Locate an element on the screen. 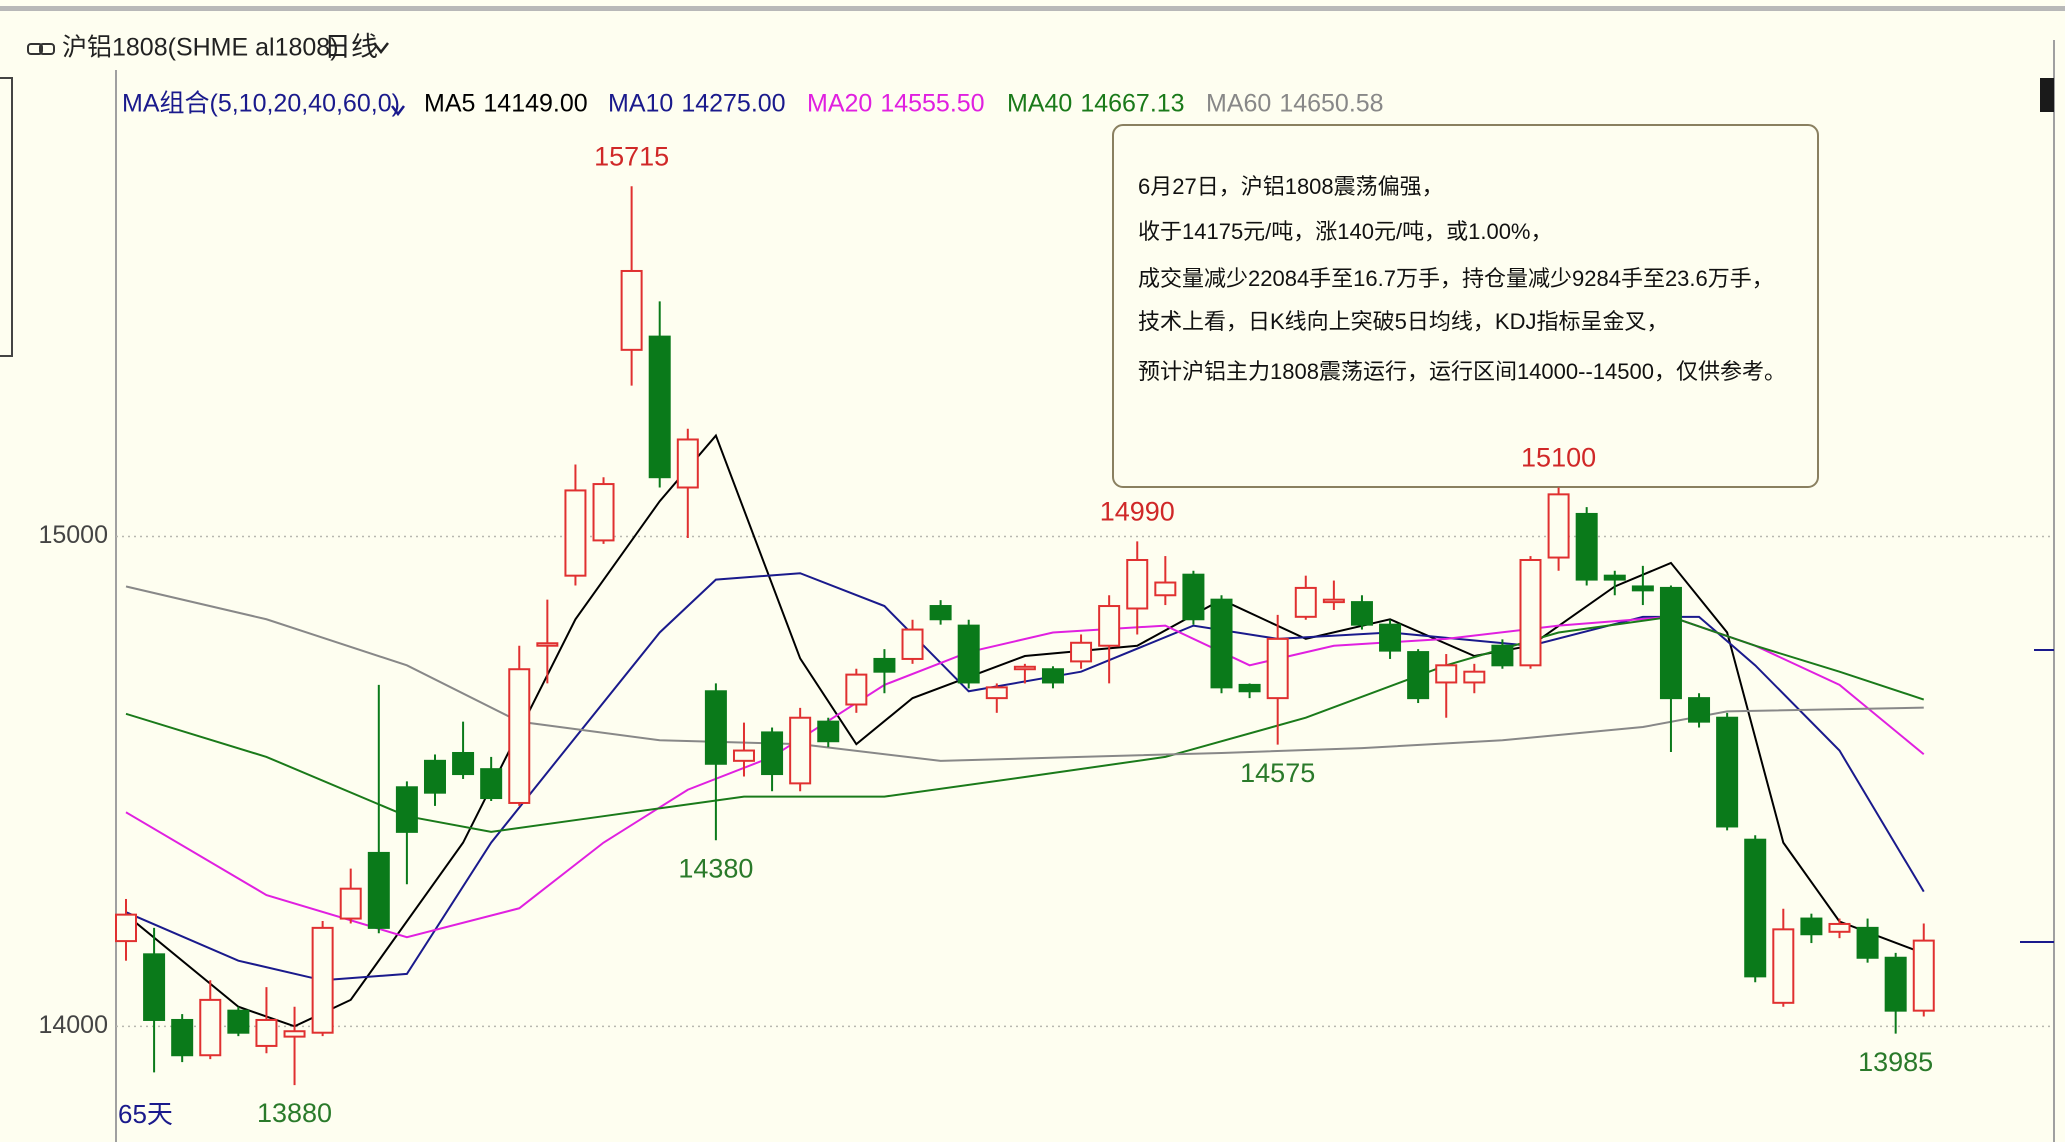 This screenshot has width=2065, height=1142. link-icon is located at coordinates (41, 49).